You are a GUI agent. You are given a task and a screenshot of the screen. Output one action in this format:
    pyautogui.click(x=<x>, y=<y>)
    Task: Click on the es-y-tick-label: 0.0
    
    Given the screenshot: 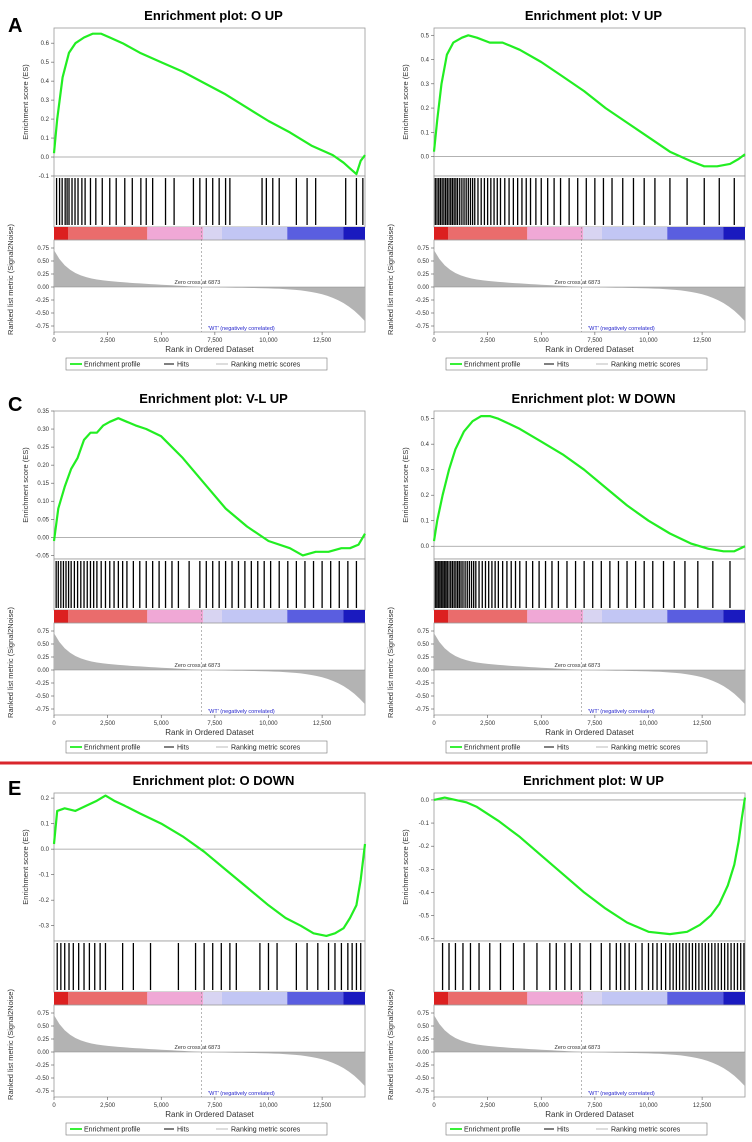 What is the action you would take?
    pyautogui.click(x=425, y=547)
    